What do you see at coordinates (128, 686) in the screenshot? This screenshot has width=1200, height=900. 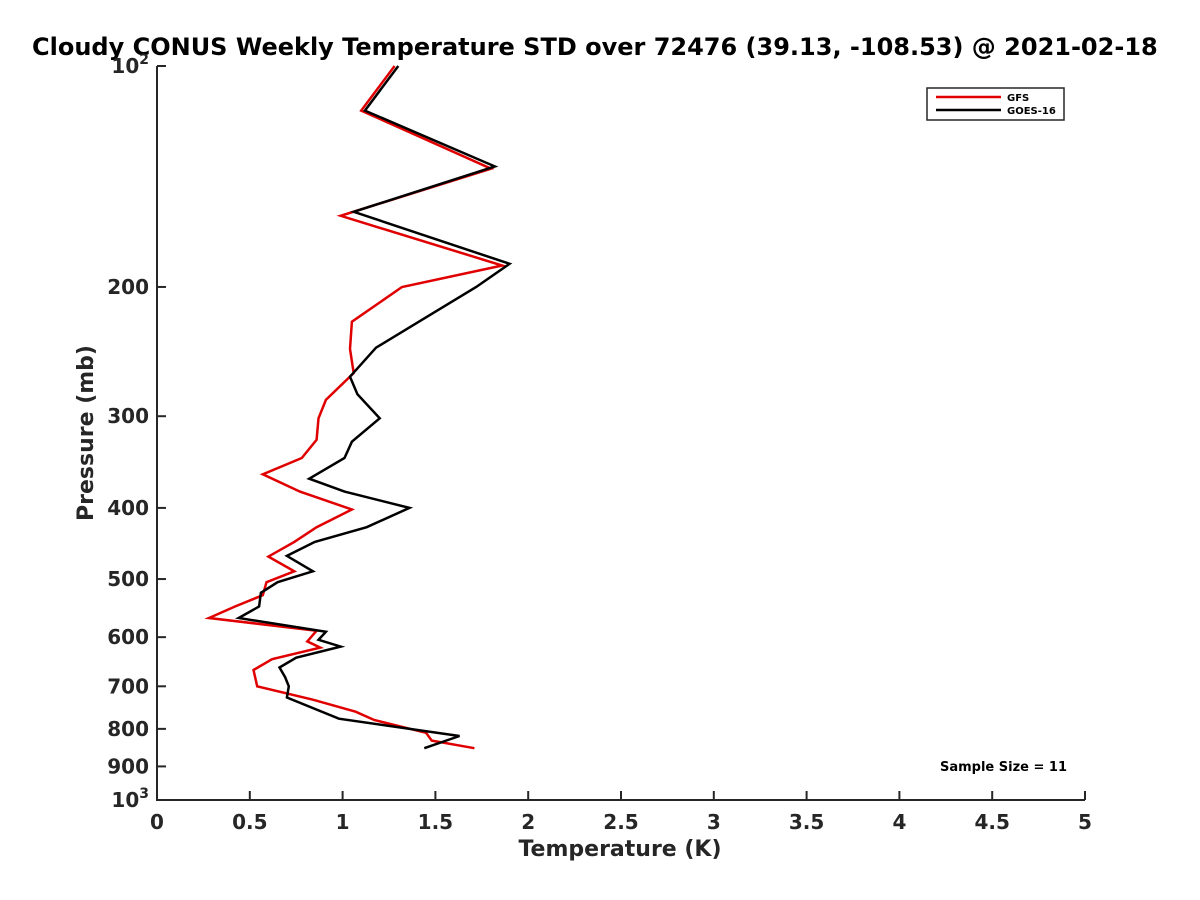 I see `y-tick-label: 700` at bounding box center [128, 686].